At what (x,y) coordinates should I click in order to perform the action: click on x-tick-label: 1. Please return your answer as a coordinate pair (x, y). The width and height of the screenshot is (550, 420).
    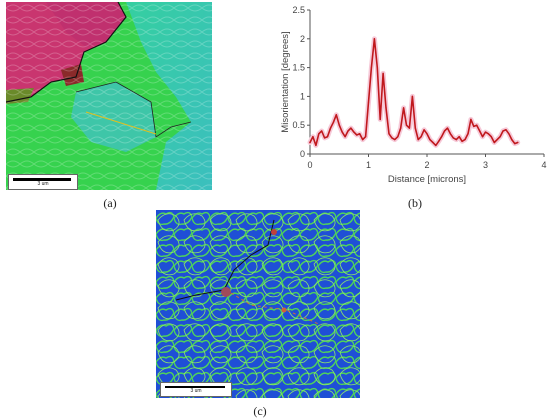
    Looking at the image, I should click on (368, 165).